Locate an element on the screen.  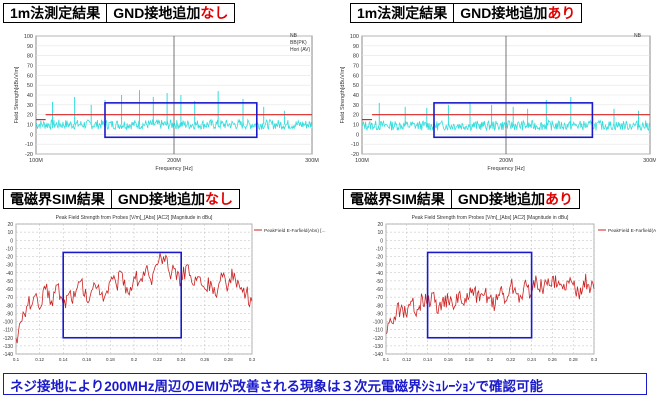
y-tick-label: 60 is located at coordinates (30, 76).